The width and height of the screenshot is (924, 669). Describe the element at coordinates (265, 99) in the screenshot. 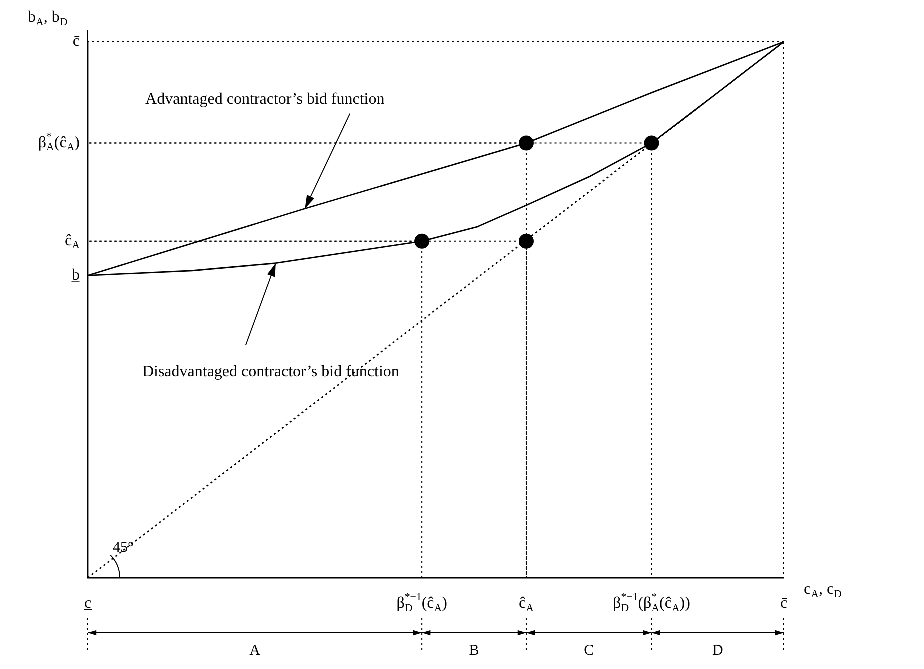

I see `annotation: Advantaged contractor’s bid function` at that location.